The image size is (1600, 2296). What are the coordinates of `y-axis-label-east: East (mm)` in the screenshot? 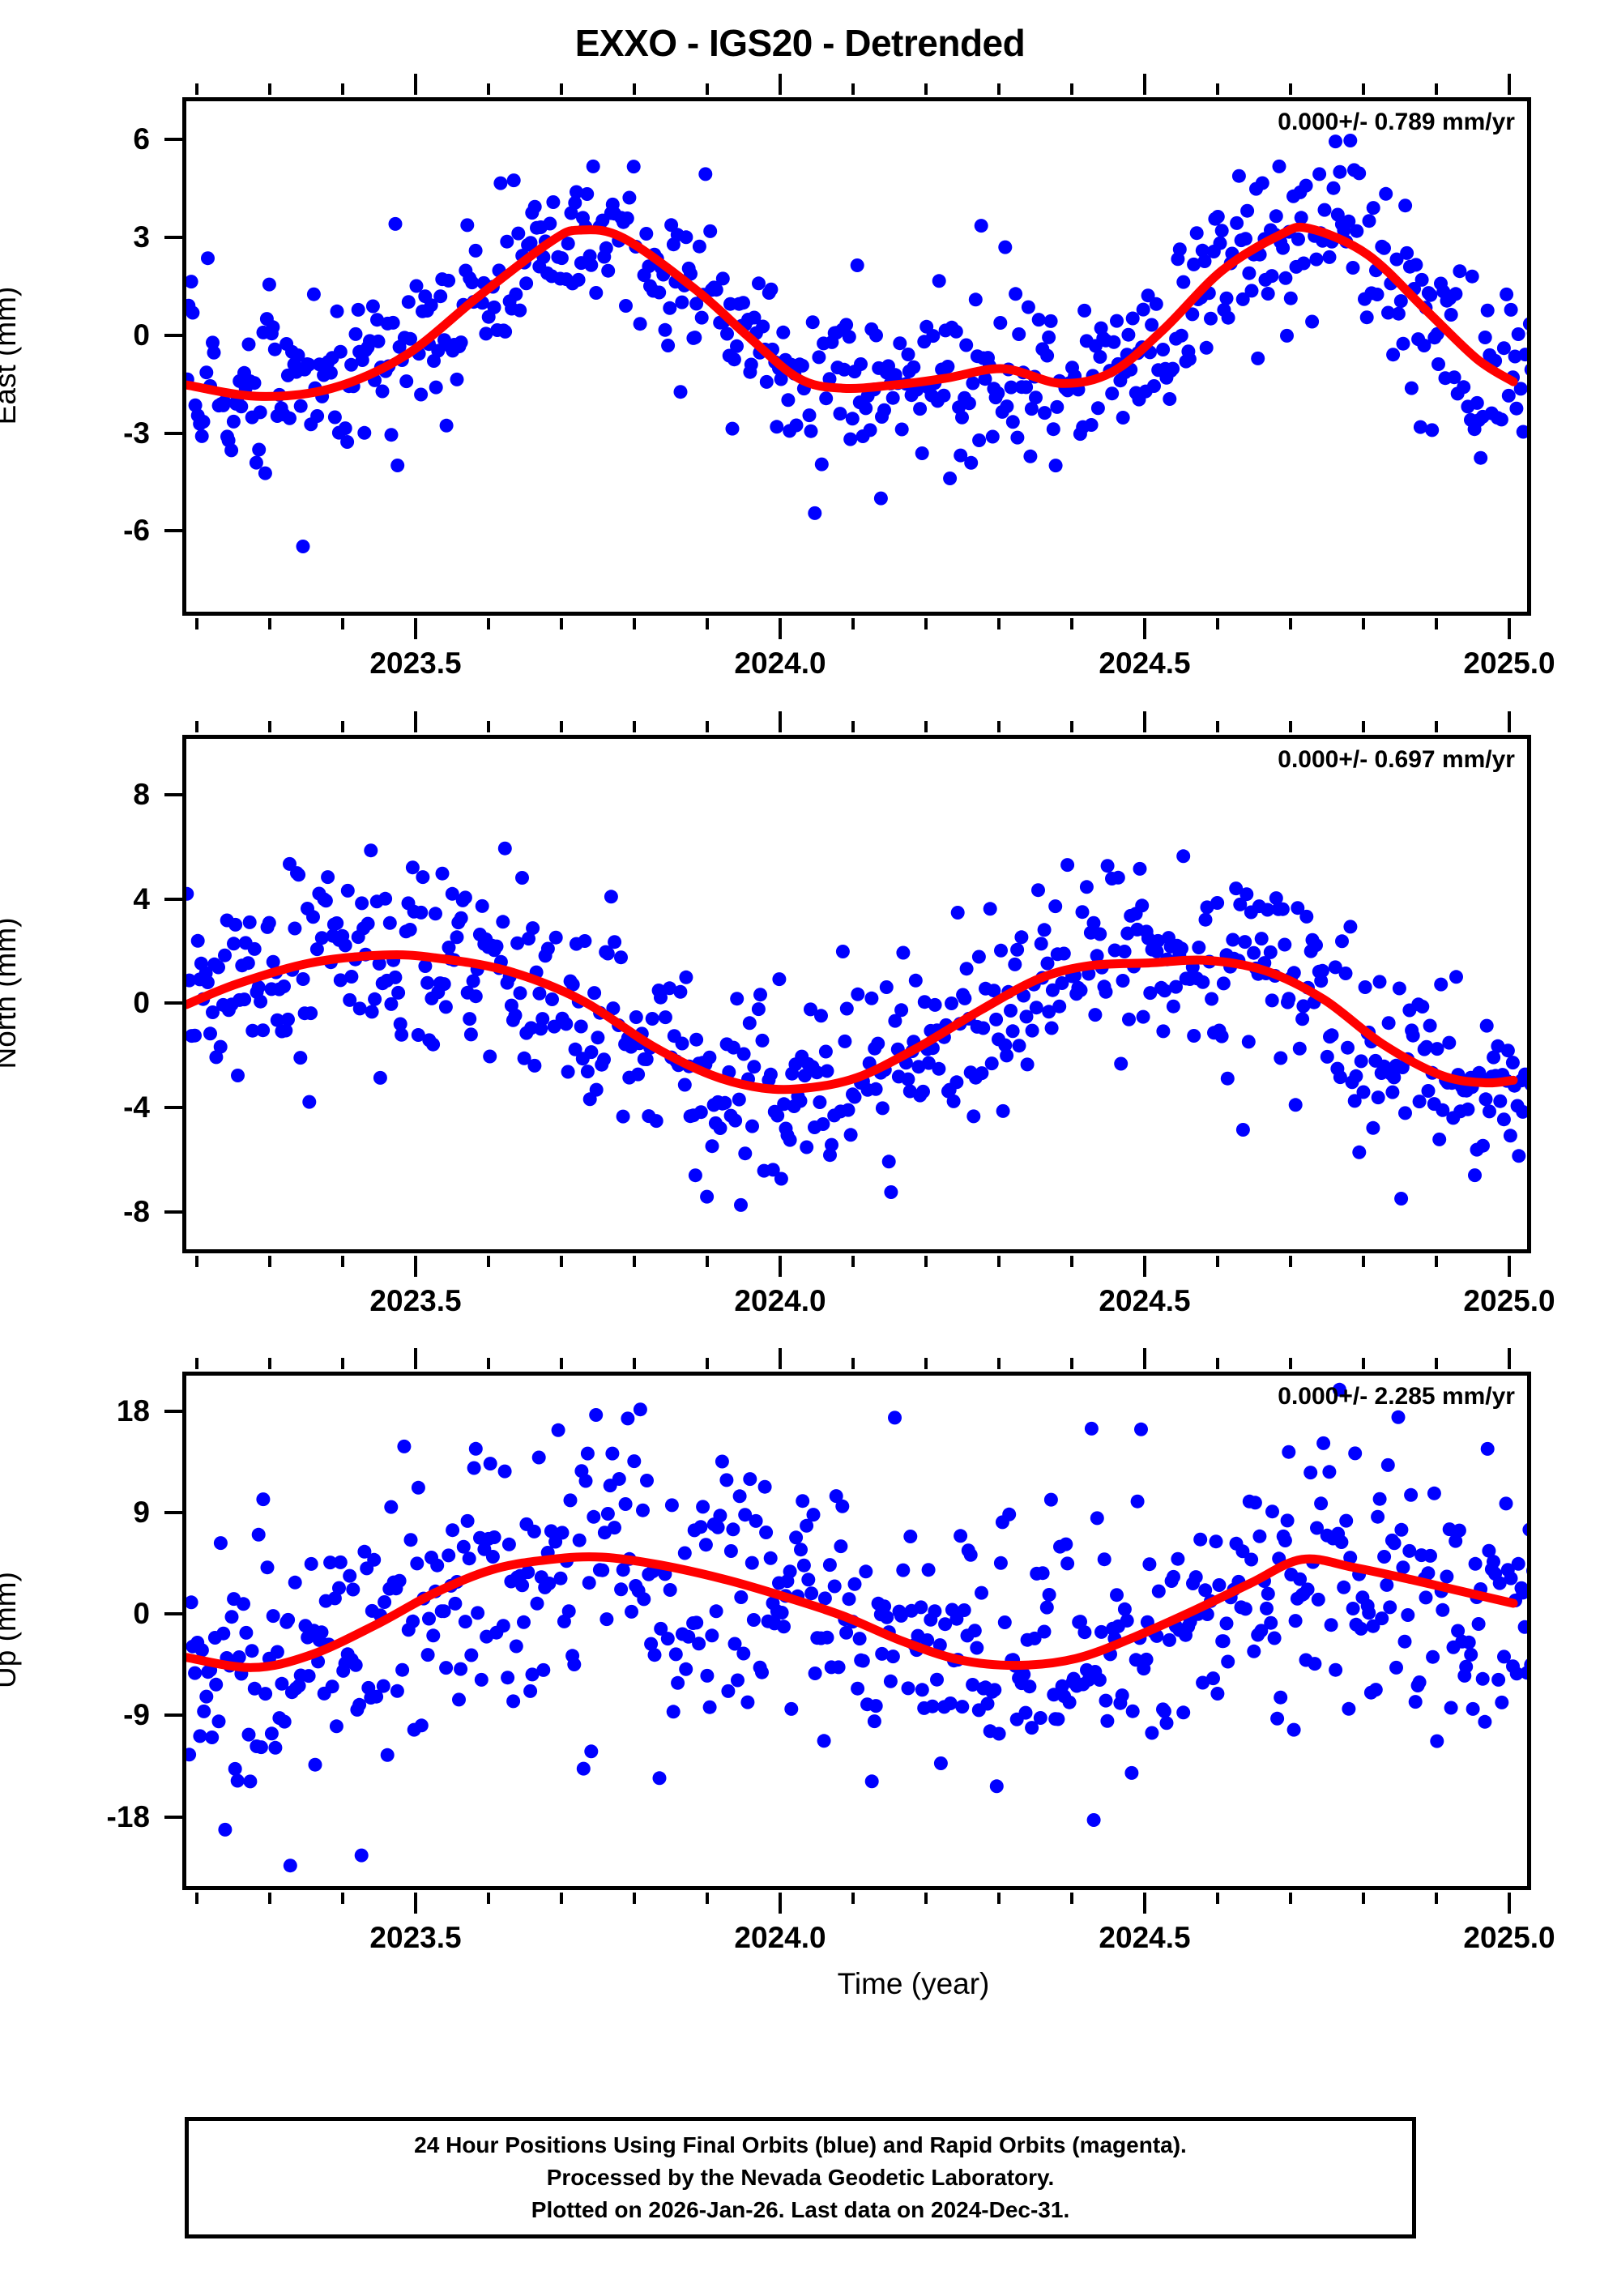 It's located at (11, 355).